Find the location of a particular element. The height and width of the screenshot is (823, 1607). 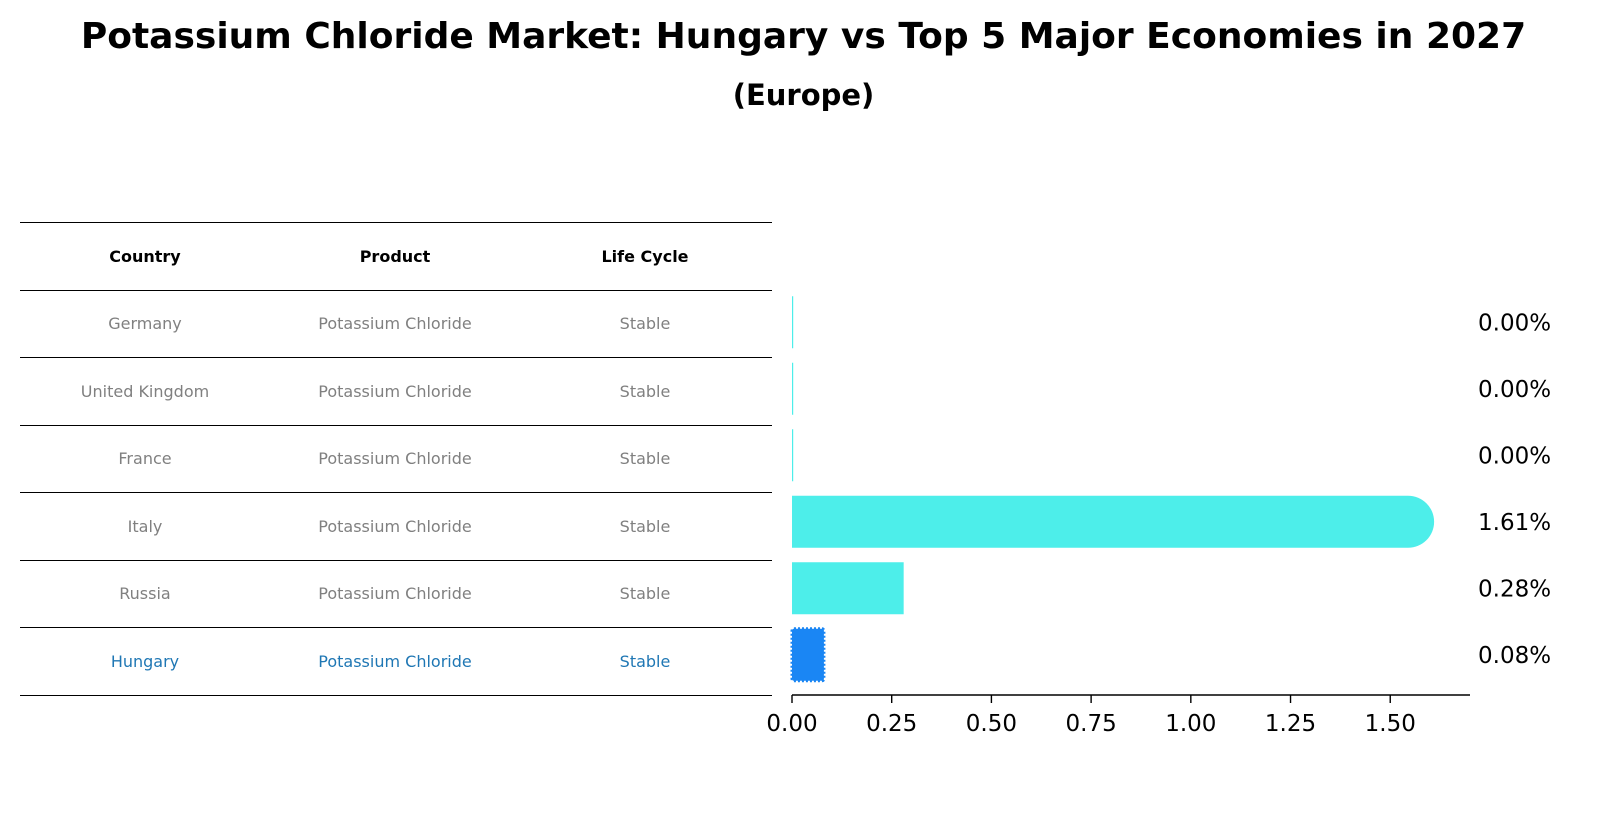

value-label: 1.61% is located at coordinates (1514, 523).